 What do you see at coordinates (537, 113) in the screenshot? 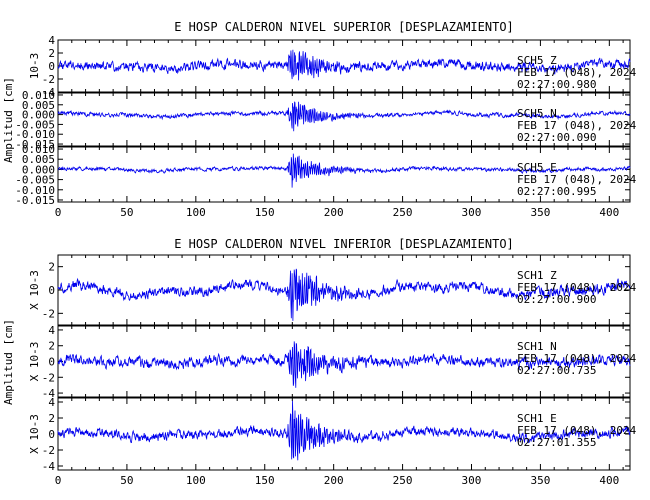
I see `station-component-label: SCH5 N` at bounding box center [537, 113].